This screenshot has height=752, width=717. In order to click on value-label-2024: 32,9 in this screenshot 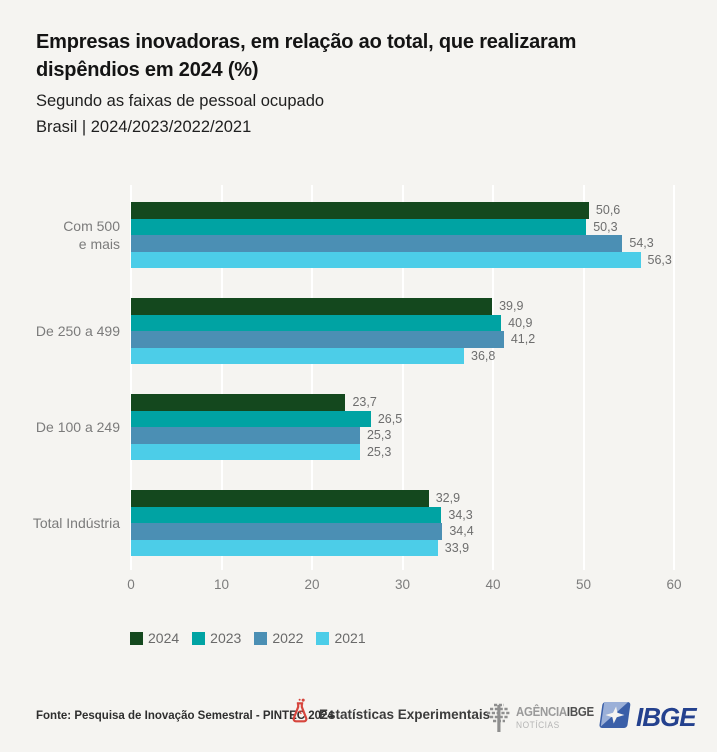, I will do `click(448, 498)`.